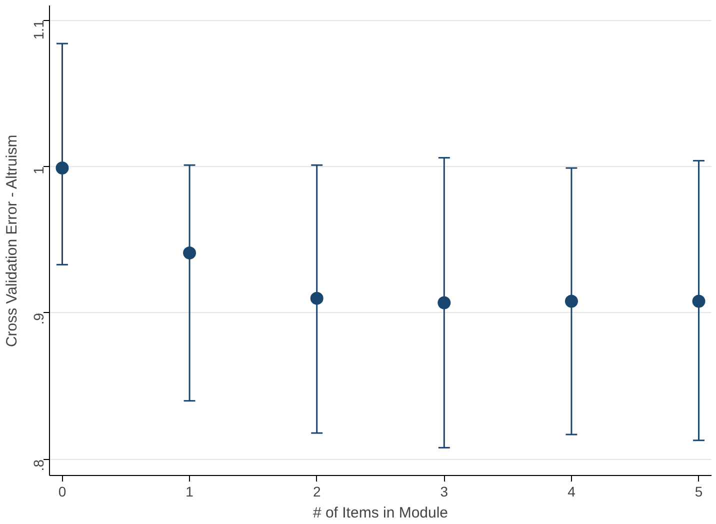 This screenshot has height=524, width=716. Describe the element at coordinates (444, 492) in the screenshot. I see `x-tick-label: 3` at that location.